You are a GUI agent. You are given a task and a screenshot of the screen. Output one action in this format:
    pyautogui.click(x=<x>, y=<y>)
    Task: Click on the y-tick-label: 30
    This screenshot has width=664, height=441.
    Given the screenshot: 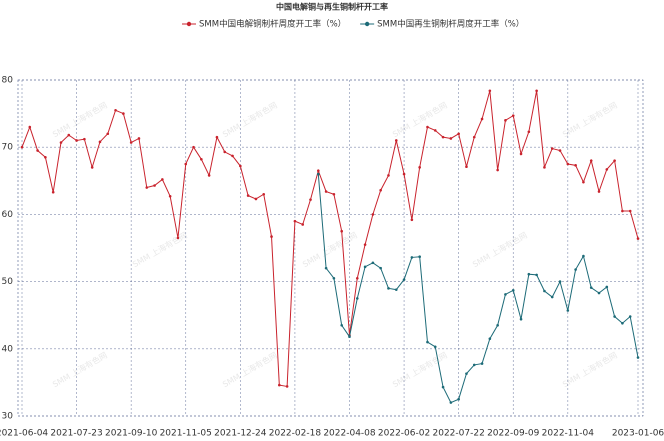 What is the action you would take?
    pyautogui.click(x=8, y=417)
    